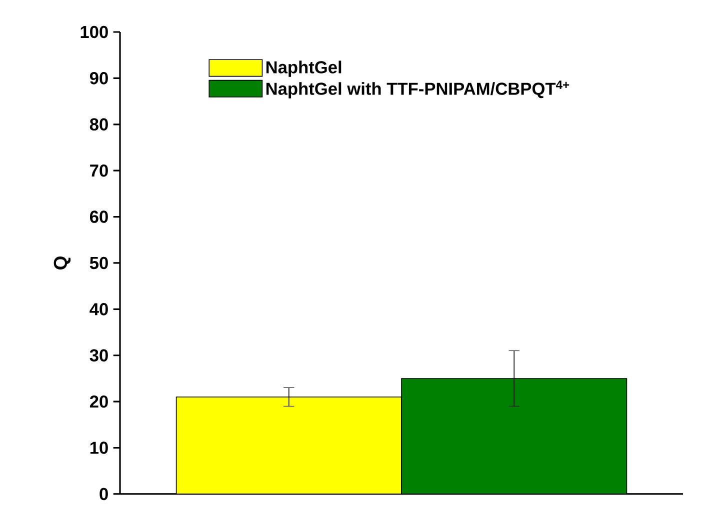  I want to click on y-tick-label: 60, so click(99, 216).